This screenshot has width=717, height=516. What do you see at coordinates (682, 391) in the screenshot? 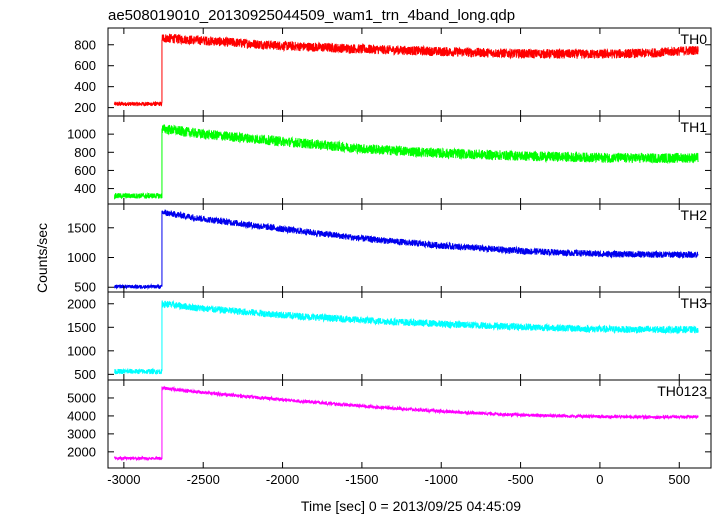
I see `panel-label: TH0123` at bounding box center [682, 391].